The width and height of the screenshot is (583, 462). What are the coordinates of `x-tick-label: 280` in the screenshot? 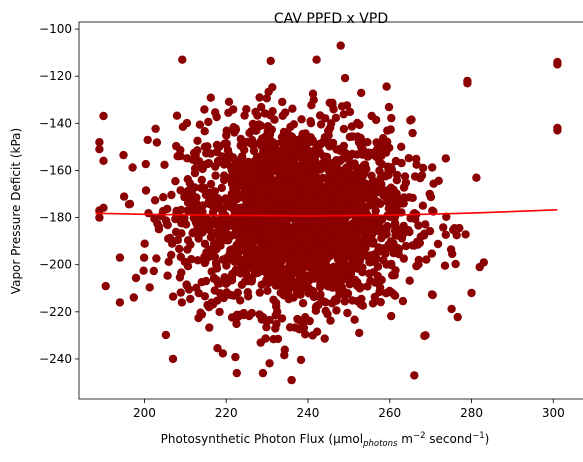 It's located at (471, 413).